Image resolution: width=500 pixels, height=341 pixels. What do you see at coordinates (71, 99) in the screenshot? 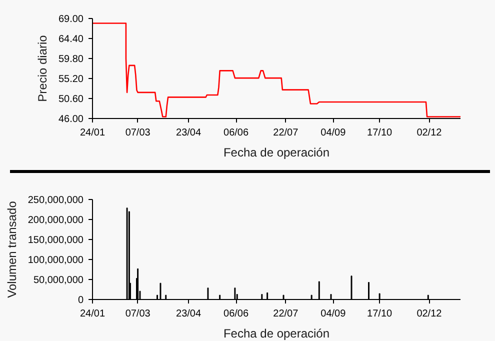
I see `y-tick-label: 50.60` at bounding box center [71, 99].